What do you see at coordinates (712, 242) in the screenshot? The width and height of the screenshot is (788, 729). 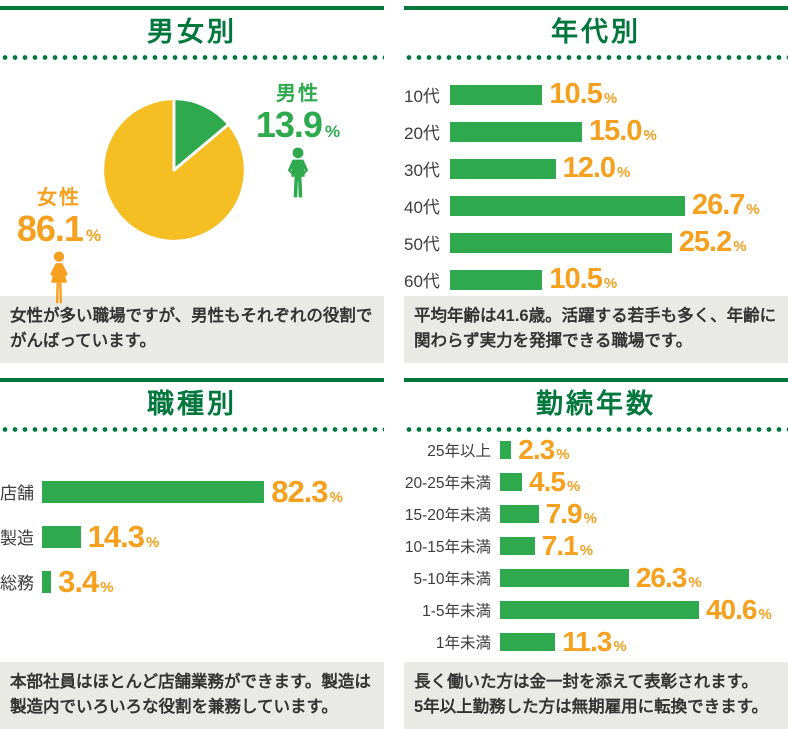 I see `bar-value: 25.2%` at bounding box center [712, 242].